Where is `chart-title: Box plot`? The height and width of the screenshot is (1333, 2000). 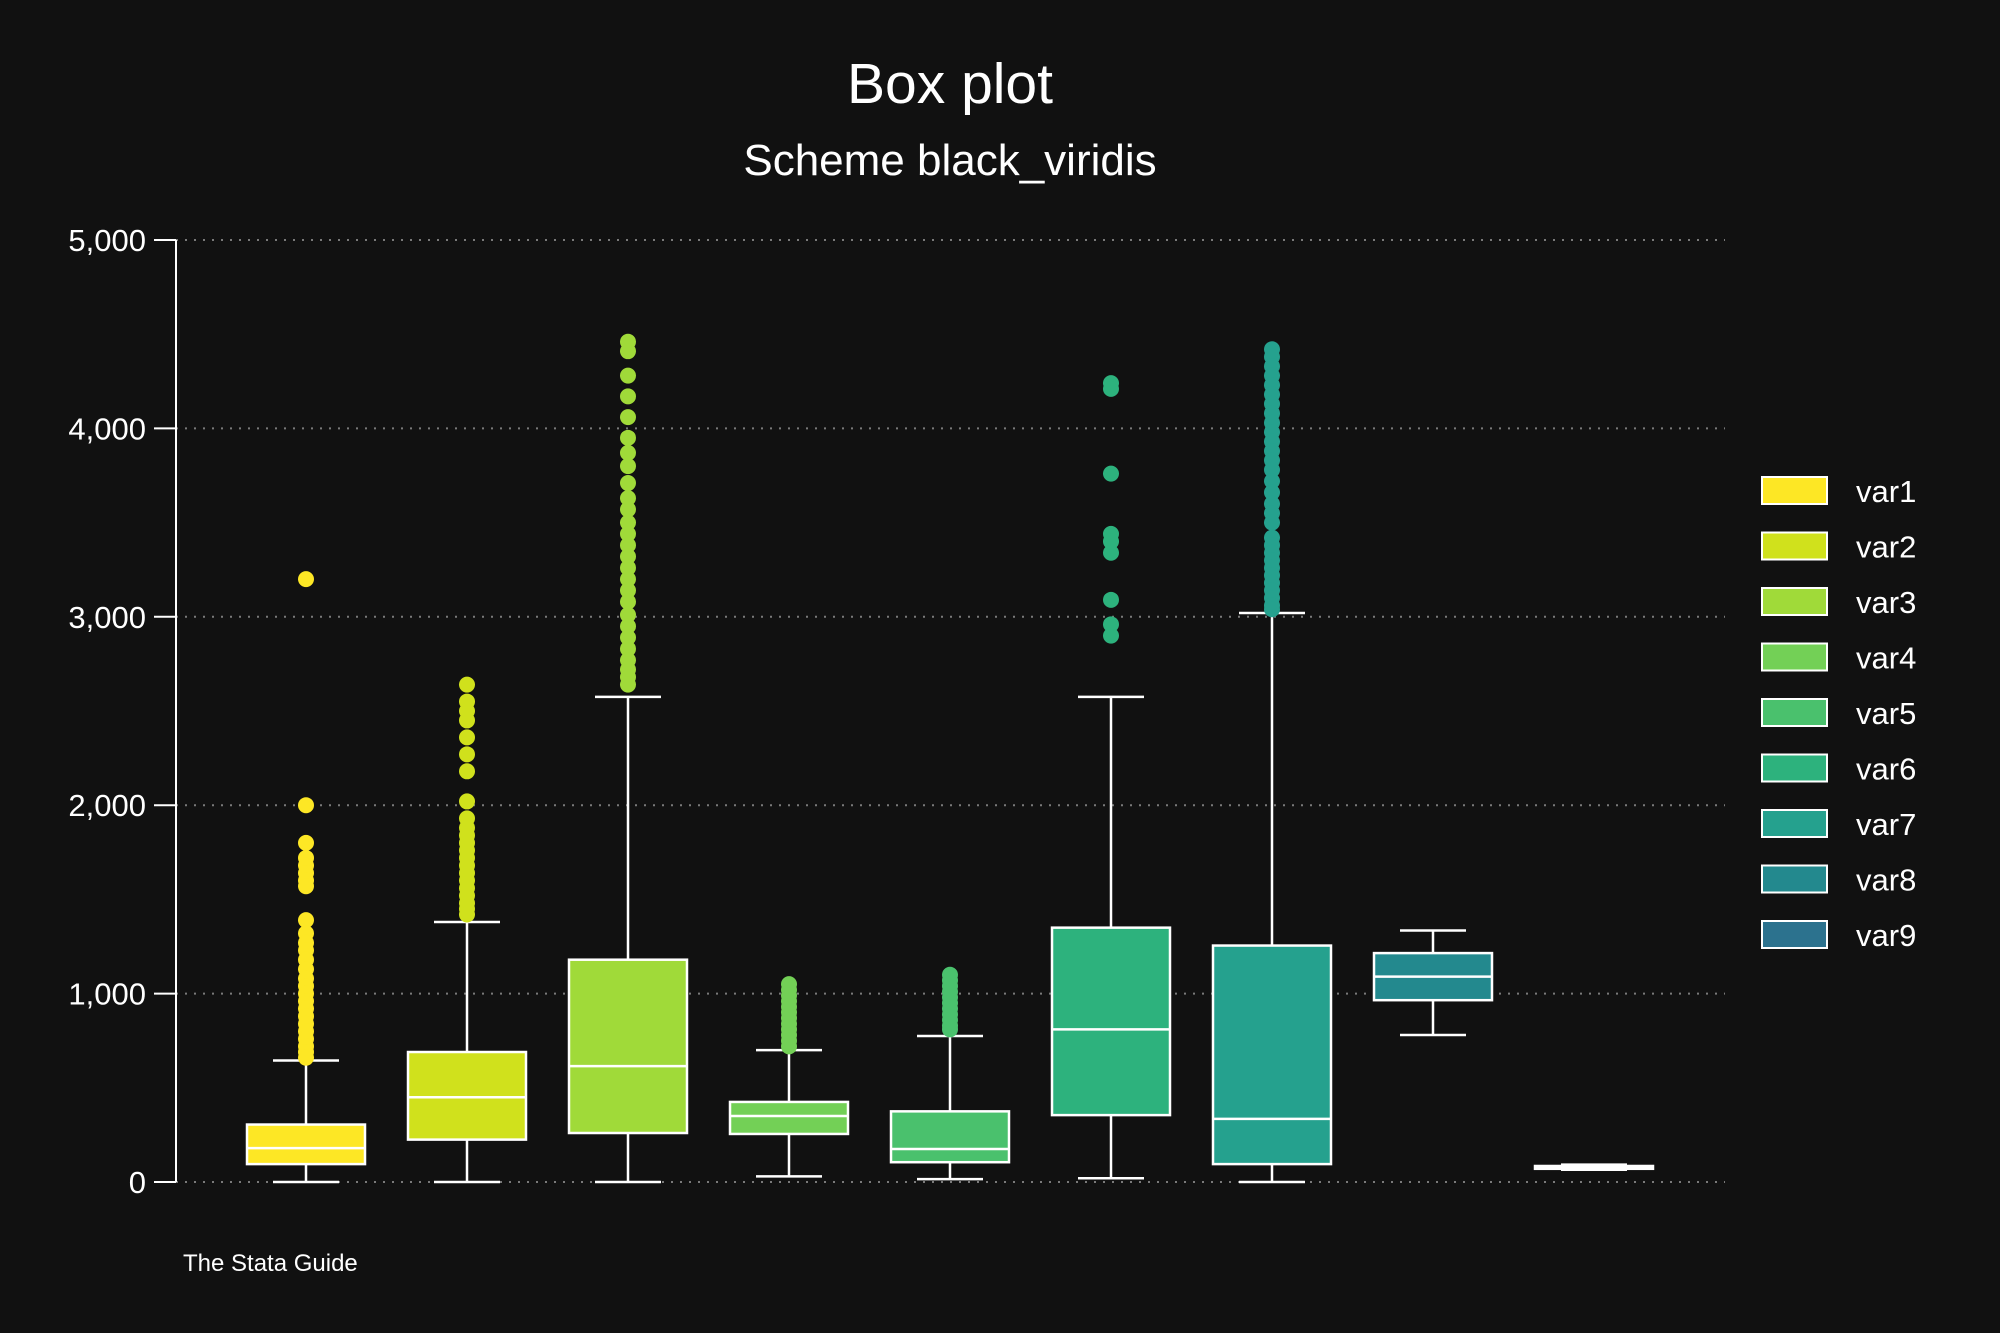 chart-title: Box plot is located at coordinates (950, 84).